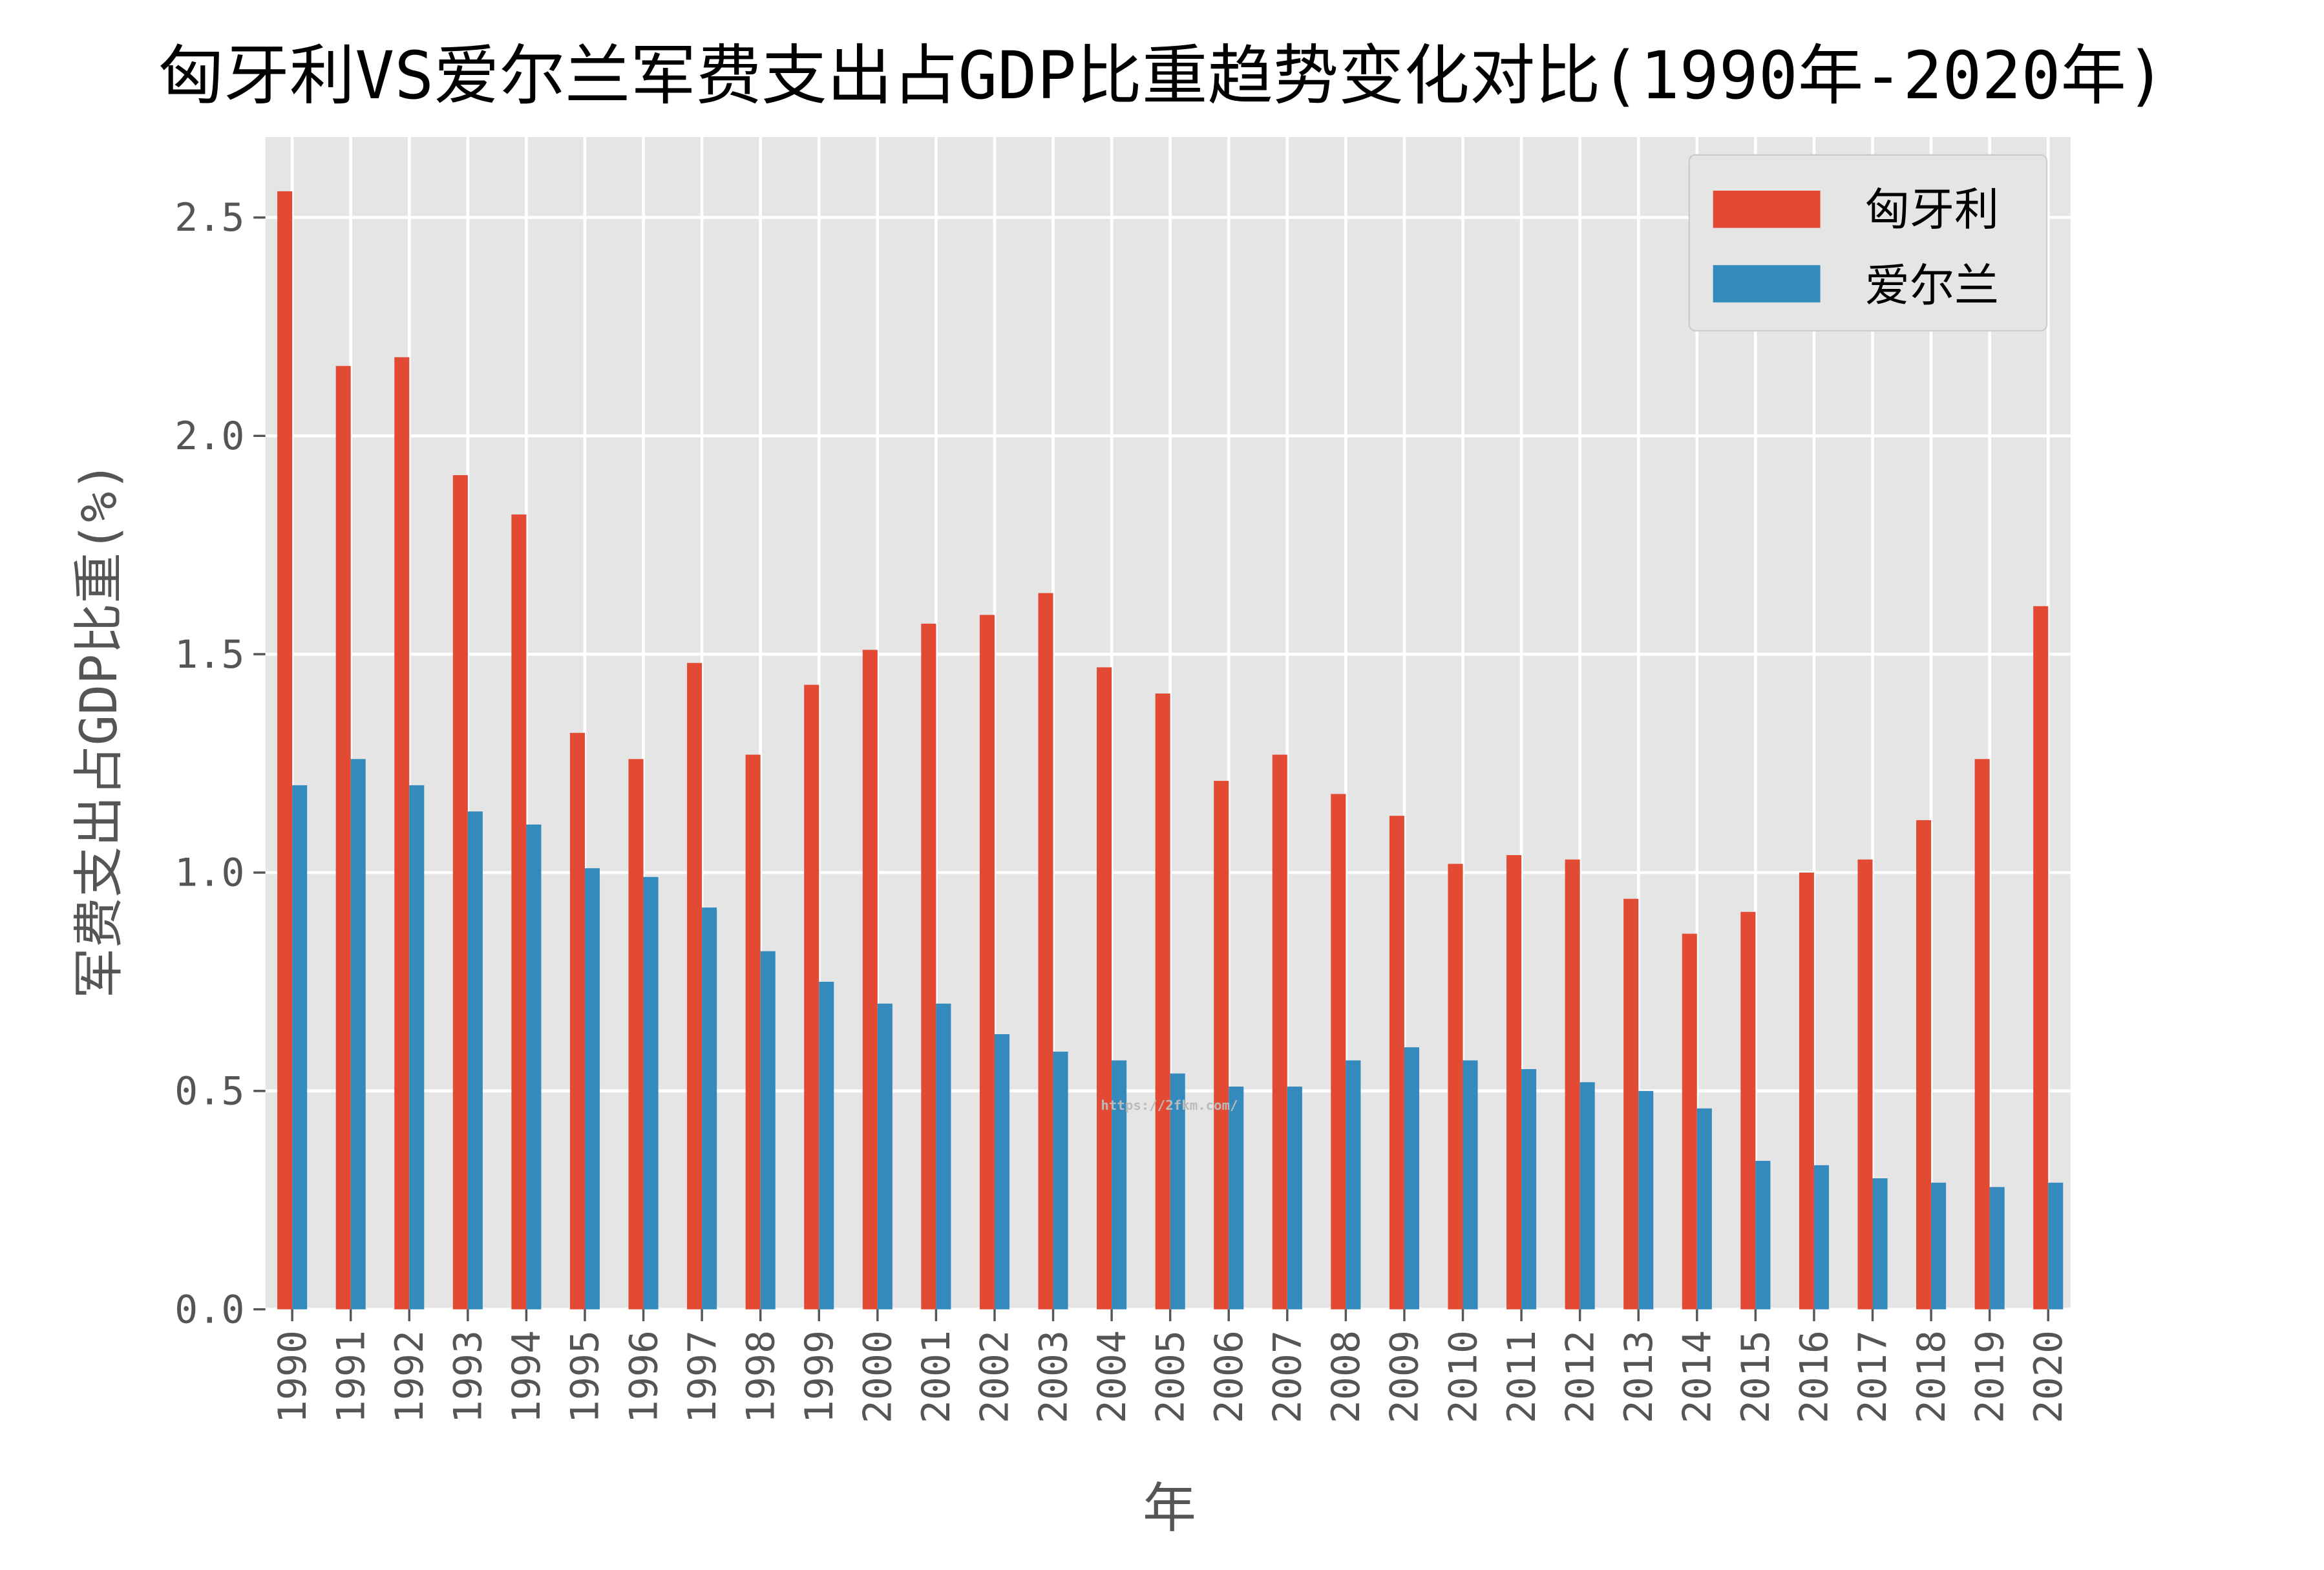 The height and width of the screenshot is (1570, 2324). Describe the element at coordinates (1529, 1189) in the screenshot. I see `bar-ireland-2011` at that location.